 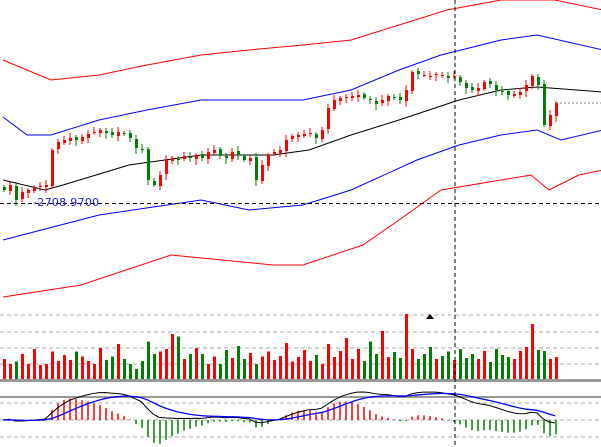 What do you see at coordinates (68, 202) in the screenshot?
I see `crosshair-price-value: 2708.9700` at bounding box center [68, 202].